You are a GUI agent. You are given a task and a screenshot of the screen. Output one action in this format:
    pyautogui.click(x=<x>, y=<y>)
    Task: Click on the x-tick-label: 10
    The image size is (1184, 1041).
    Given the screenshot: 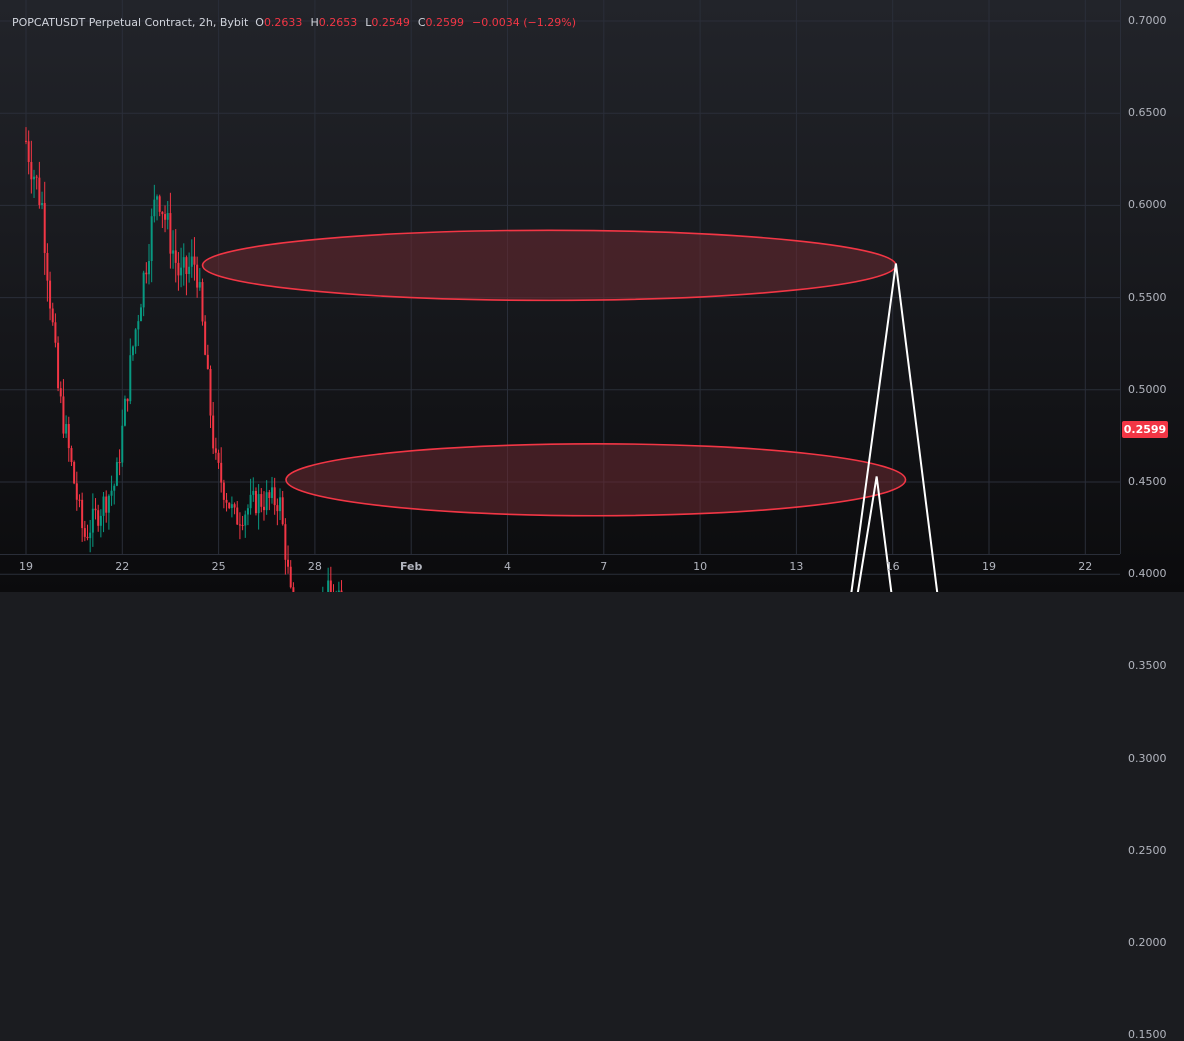 What is the action you would take?
    pyautogui.click(x=700, y=566)
    